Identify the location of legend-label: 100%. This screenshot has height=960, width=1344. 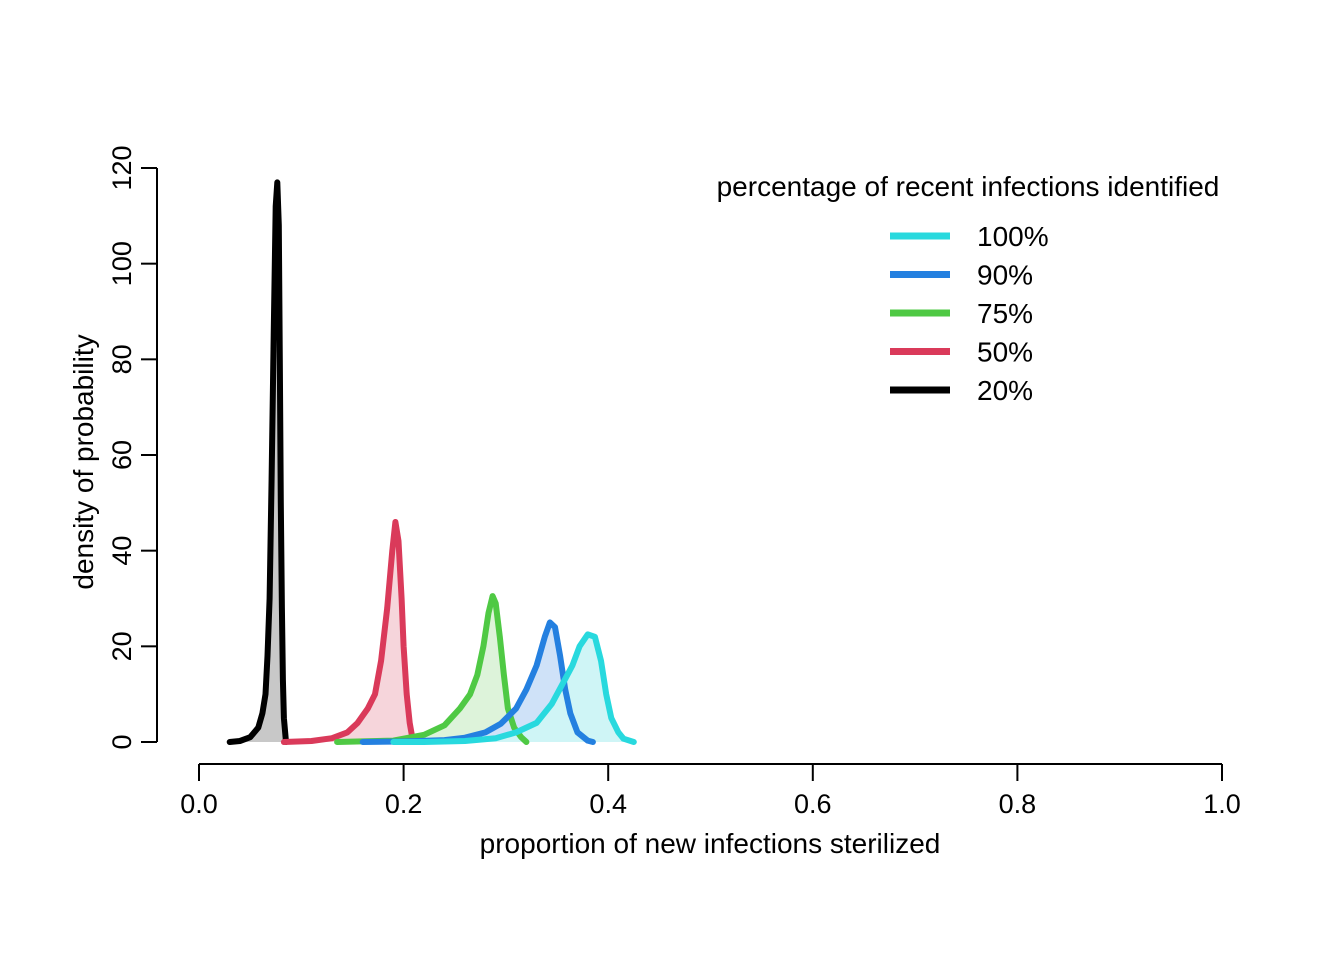
(1013, 236).